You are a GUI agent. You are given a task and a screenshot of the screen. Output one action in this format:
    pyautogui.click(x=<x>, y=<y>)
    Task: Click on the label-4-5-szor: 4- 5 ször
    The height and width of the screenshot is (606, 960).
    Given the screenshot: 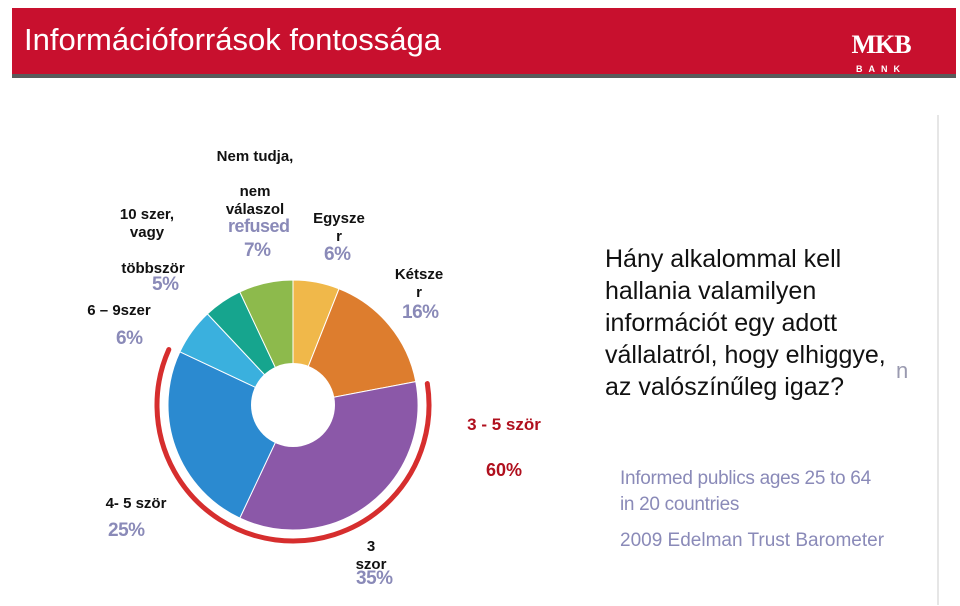 What is the action you would take?
    pyautogui.click(x=136, y=503)
    